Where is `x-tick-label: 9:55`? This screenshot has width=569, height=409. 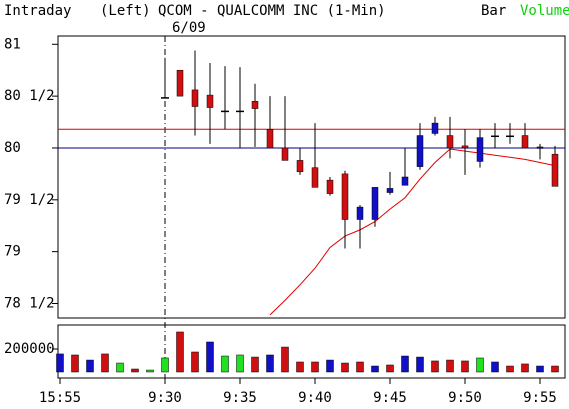
x-tick-label: 9:55 is located at coordinates (540, 398).